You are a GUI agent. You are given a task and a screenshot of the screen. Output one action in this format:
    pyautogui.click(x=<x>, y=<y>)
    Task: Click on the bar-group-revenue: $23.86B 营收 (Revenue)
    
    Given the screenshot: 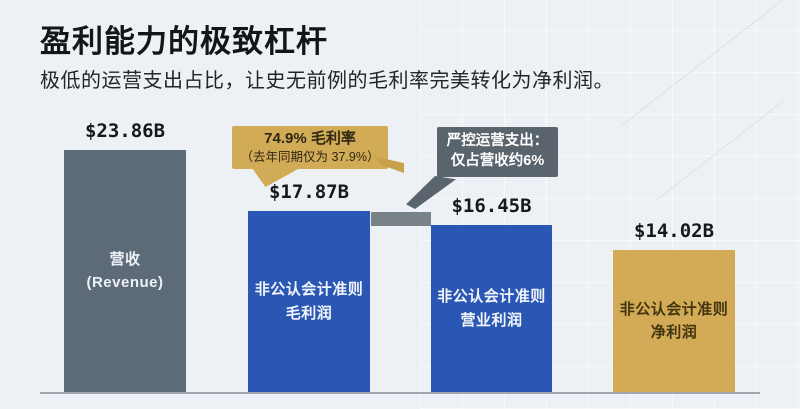 What is the action you would take?
    pyautogui.click(x=125, y=256)
    